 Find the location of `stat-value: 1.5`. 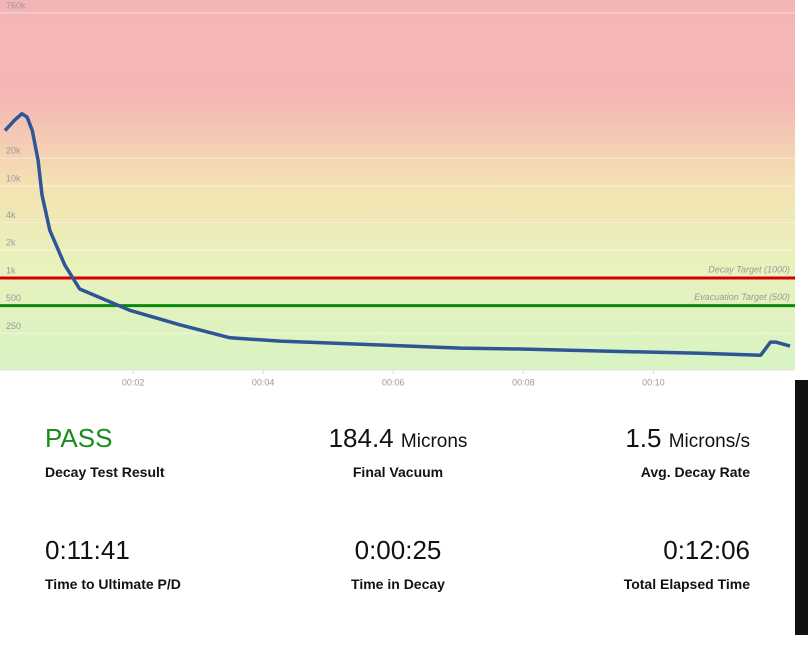

stat-value: 1.5 is located at coordinates (643, 438).